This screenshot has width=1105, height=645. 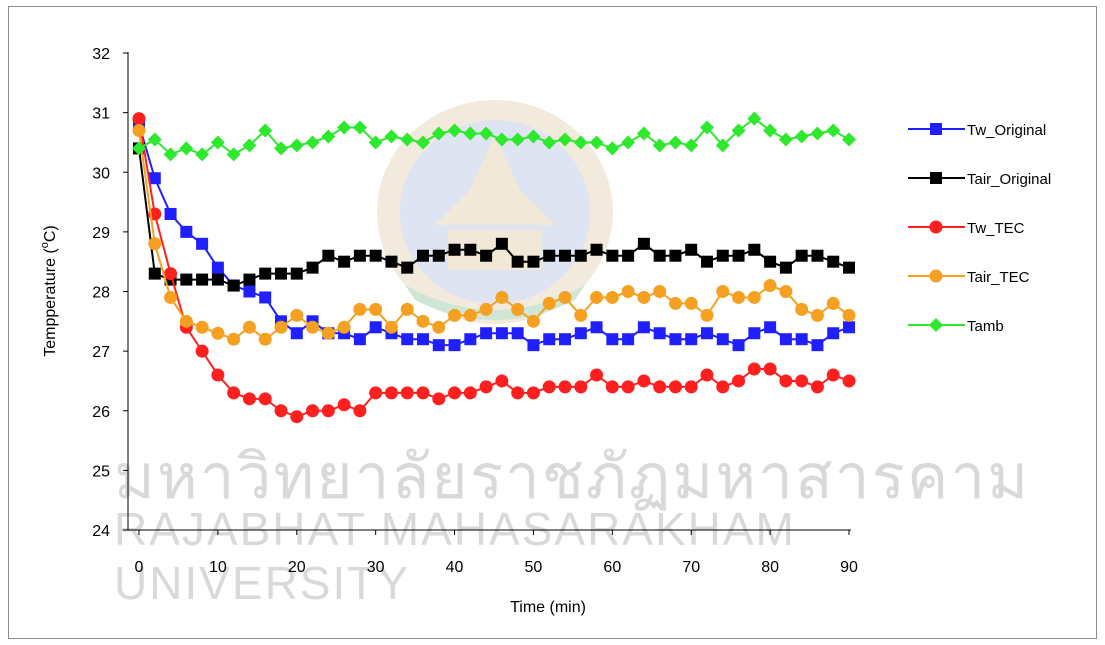 What do you see at coordinates (936, 178) in the screenshot?
I see `legend-marker` at bounding box center [936, 178].